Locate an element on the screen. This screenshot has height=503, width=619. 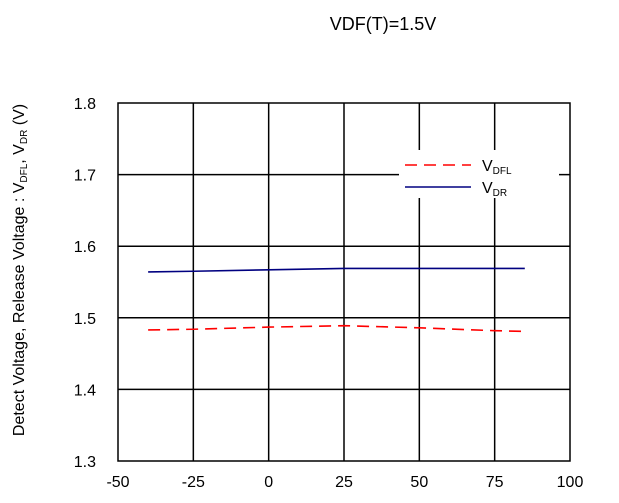
x-tick-label: 25 is located at coordinates (344, 482).